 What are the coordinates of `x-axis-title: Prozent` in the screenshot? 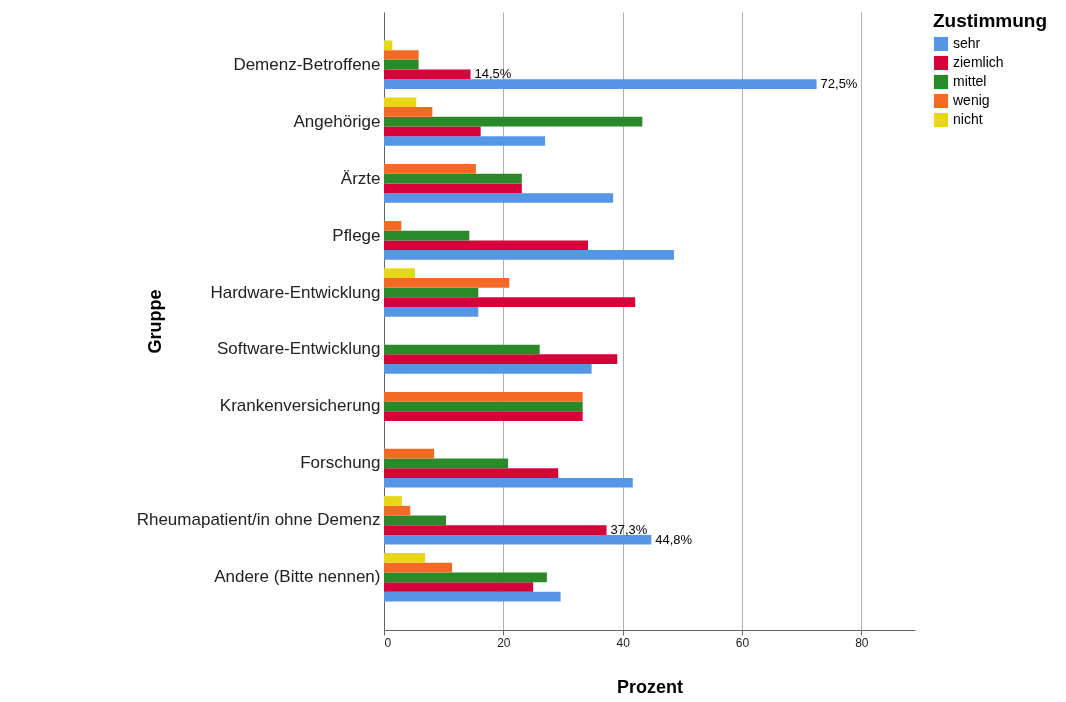 It's located at (650, 686).